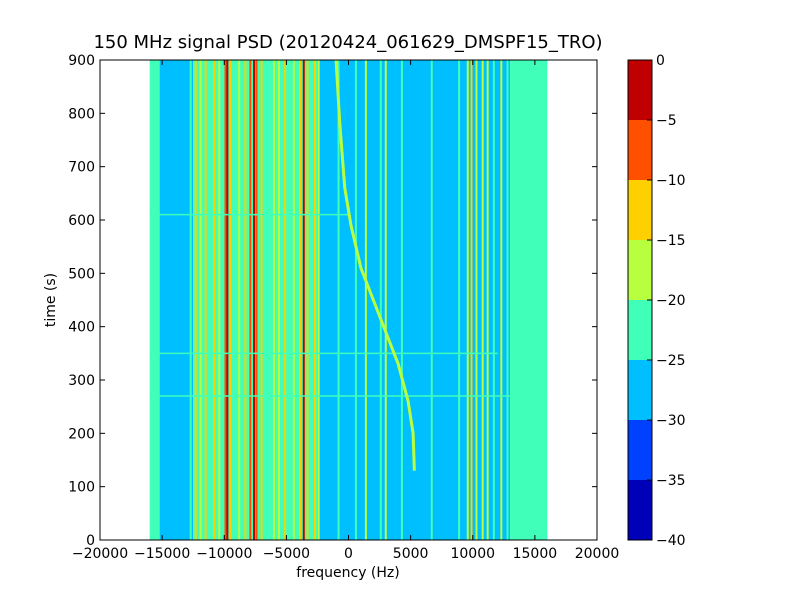 This screenshot has height=600, width=800. Describe the element at coordinates (286, 554) in the screenshot. I see `x-tick-label: −5000` at that location.